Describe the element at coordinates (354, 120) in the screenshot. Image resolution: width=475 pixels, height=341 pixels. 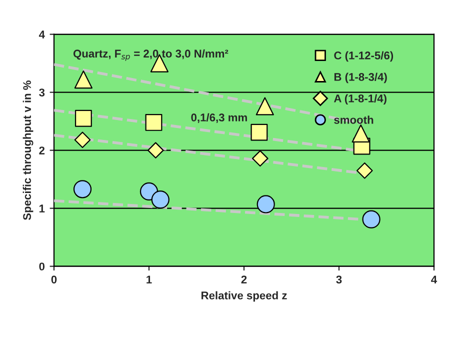
I see `legend-label: smooth` at that location.